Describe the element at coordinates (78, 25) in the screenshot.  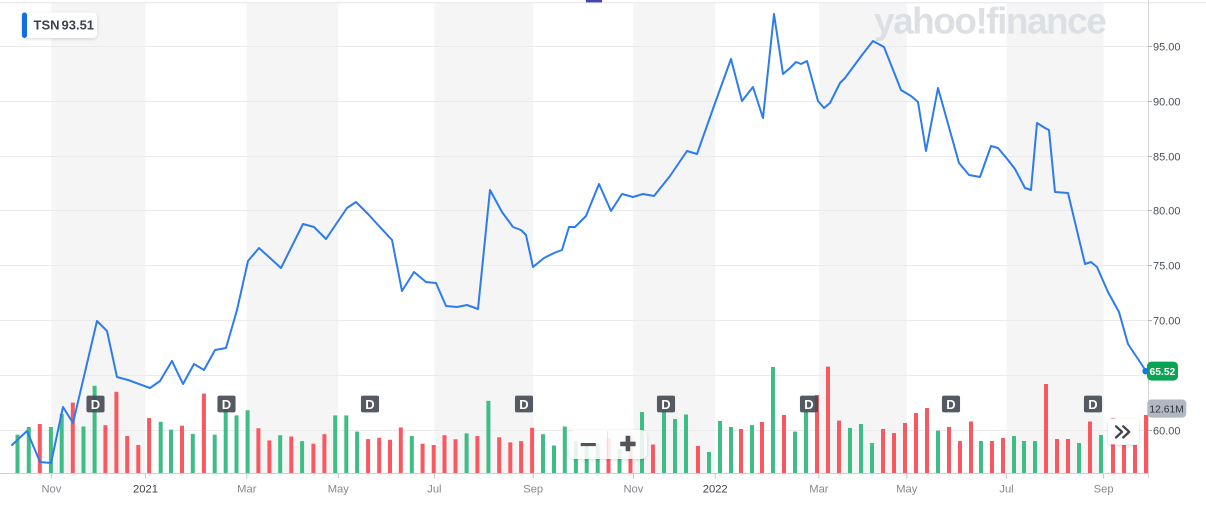
I see `svg-text: 93.51` at that location.